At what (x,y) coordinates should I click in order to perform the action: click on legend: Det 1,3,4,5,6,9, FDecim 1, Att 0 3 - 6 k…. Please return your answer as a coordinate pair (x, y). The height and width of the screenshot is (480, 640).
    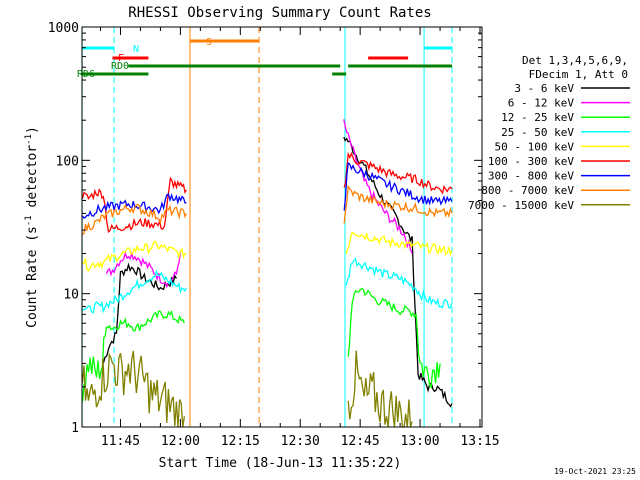
    Looking at the image, I should click on (549, 133).